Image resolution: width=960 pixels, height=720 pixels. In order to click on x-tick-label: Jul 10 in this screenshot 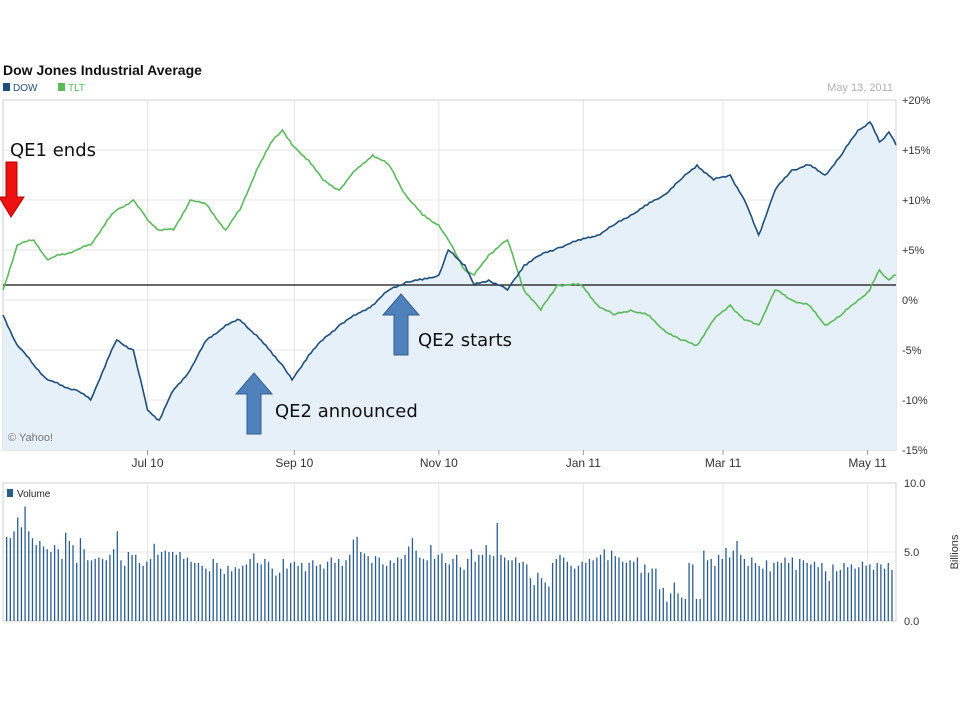, I will do `click(147, 463)`.